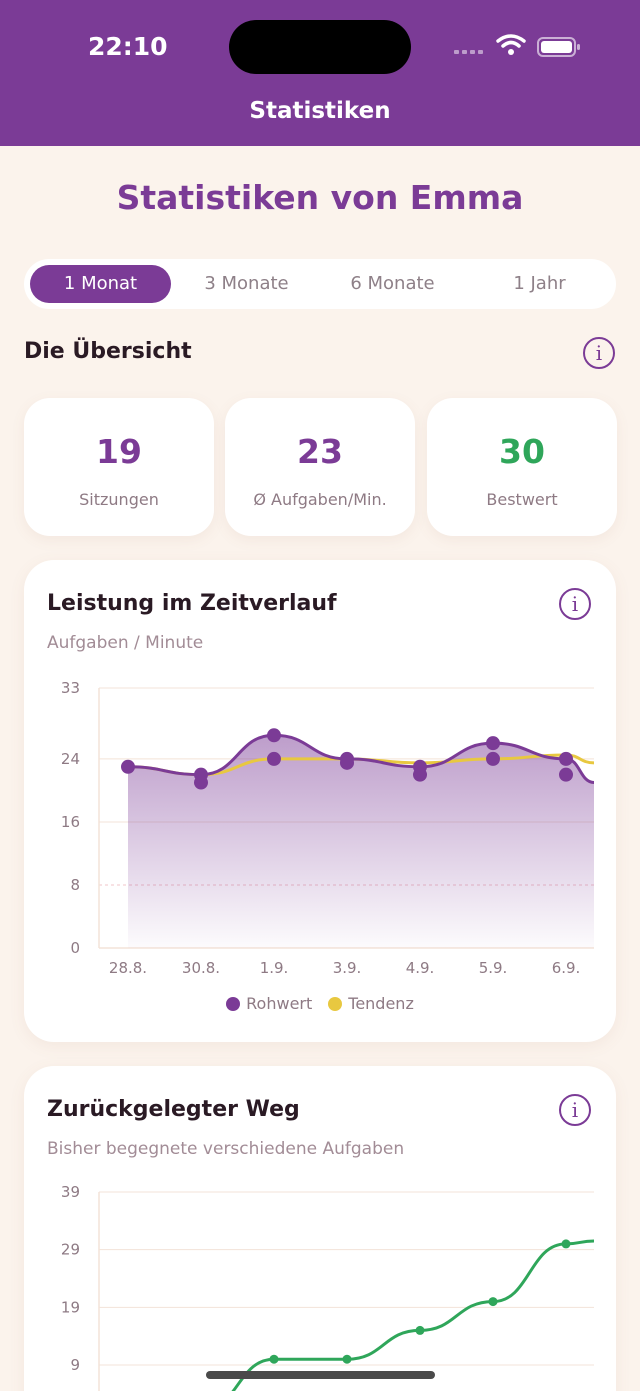  What do you see at coordinates (320, 1375) in the screenshot?
I see `home-indicator` at bounding box center [320, 1375].